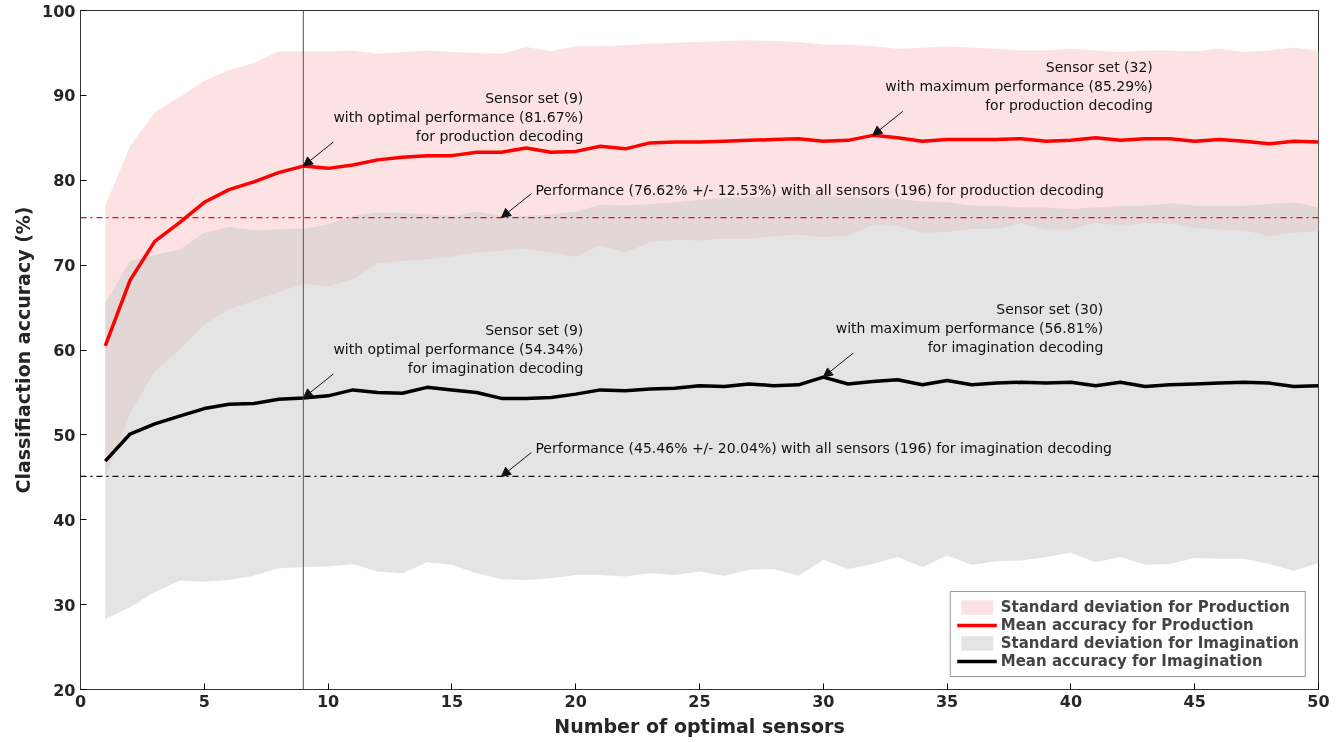  I want to click on y-tick-label: 40, so click(64, 520).